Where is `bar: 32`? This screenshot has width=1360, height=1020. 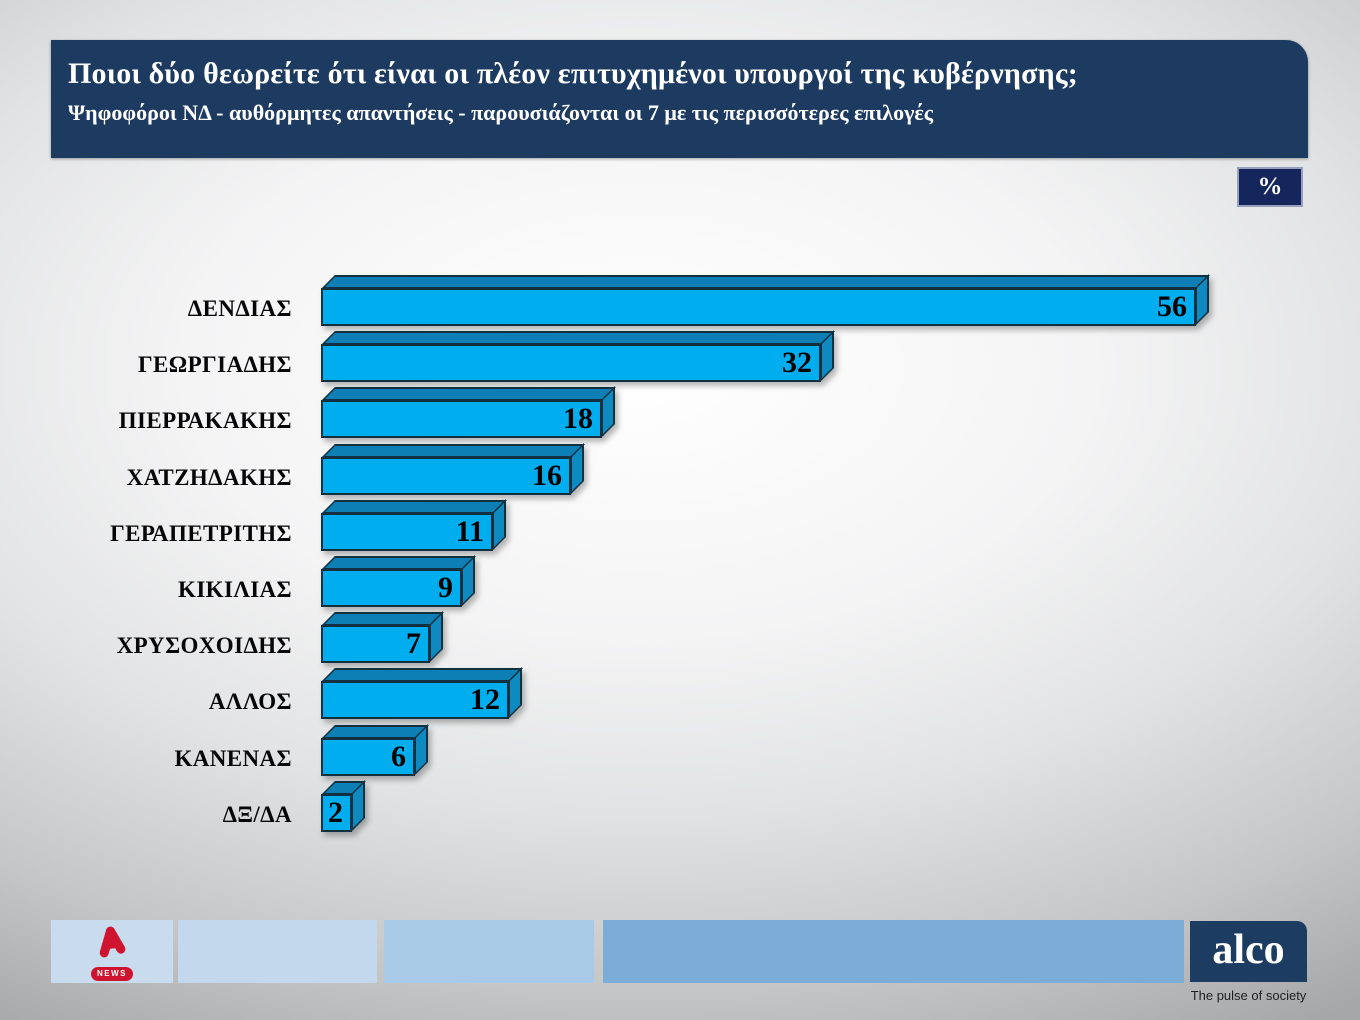
bar: 32 is located at coordinates (578, 356).